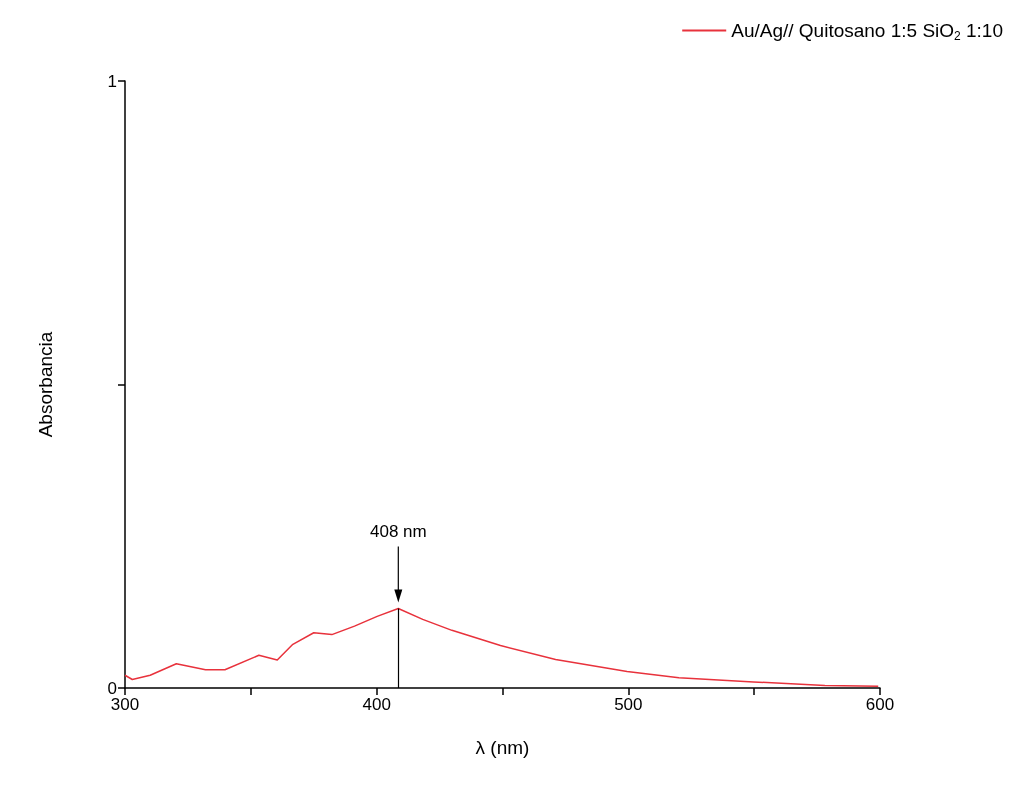  Describe the element at coordinates (628, 704) in the screenshot. I see `x-tick-label: 500` at that location.